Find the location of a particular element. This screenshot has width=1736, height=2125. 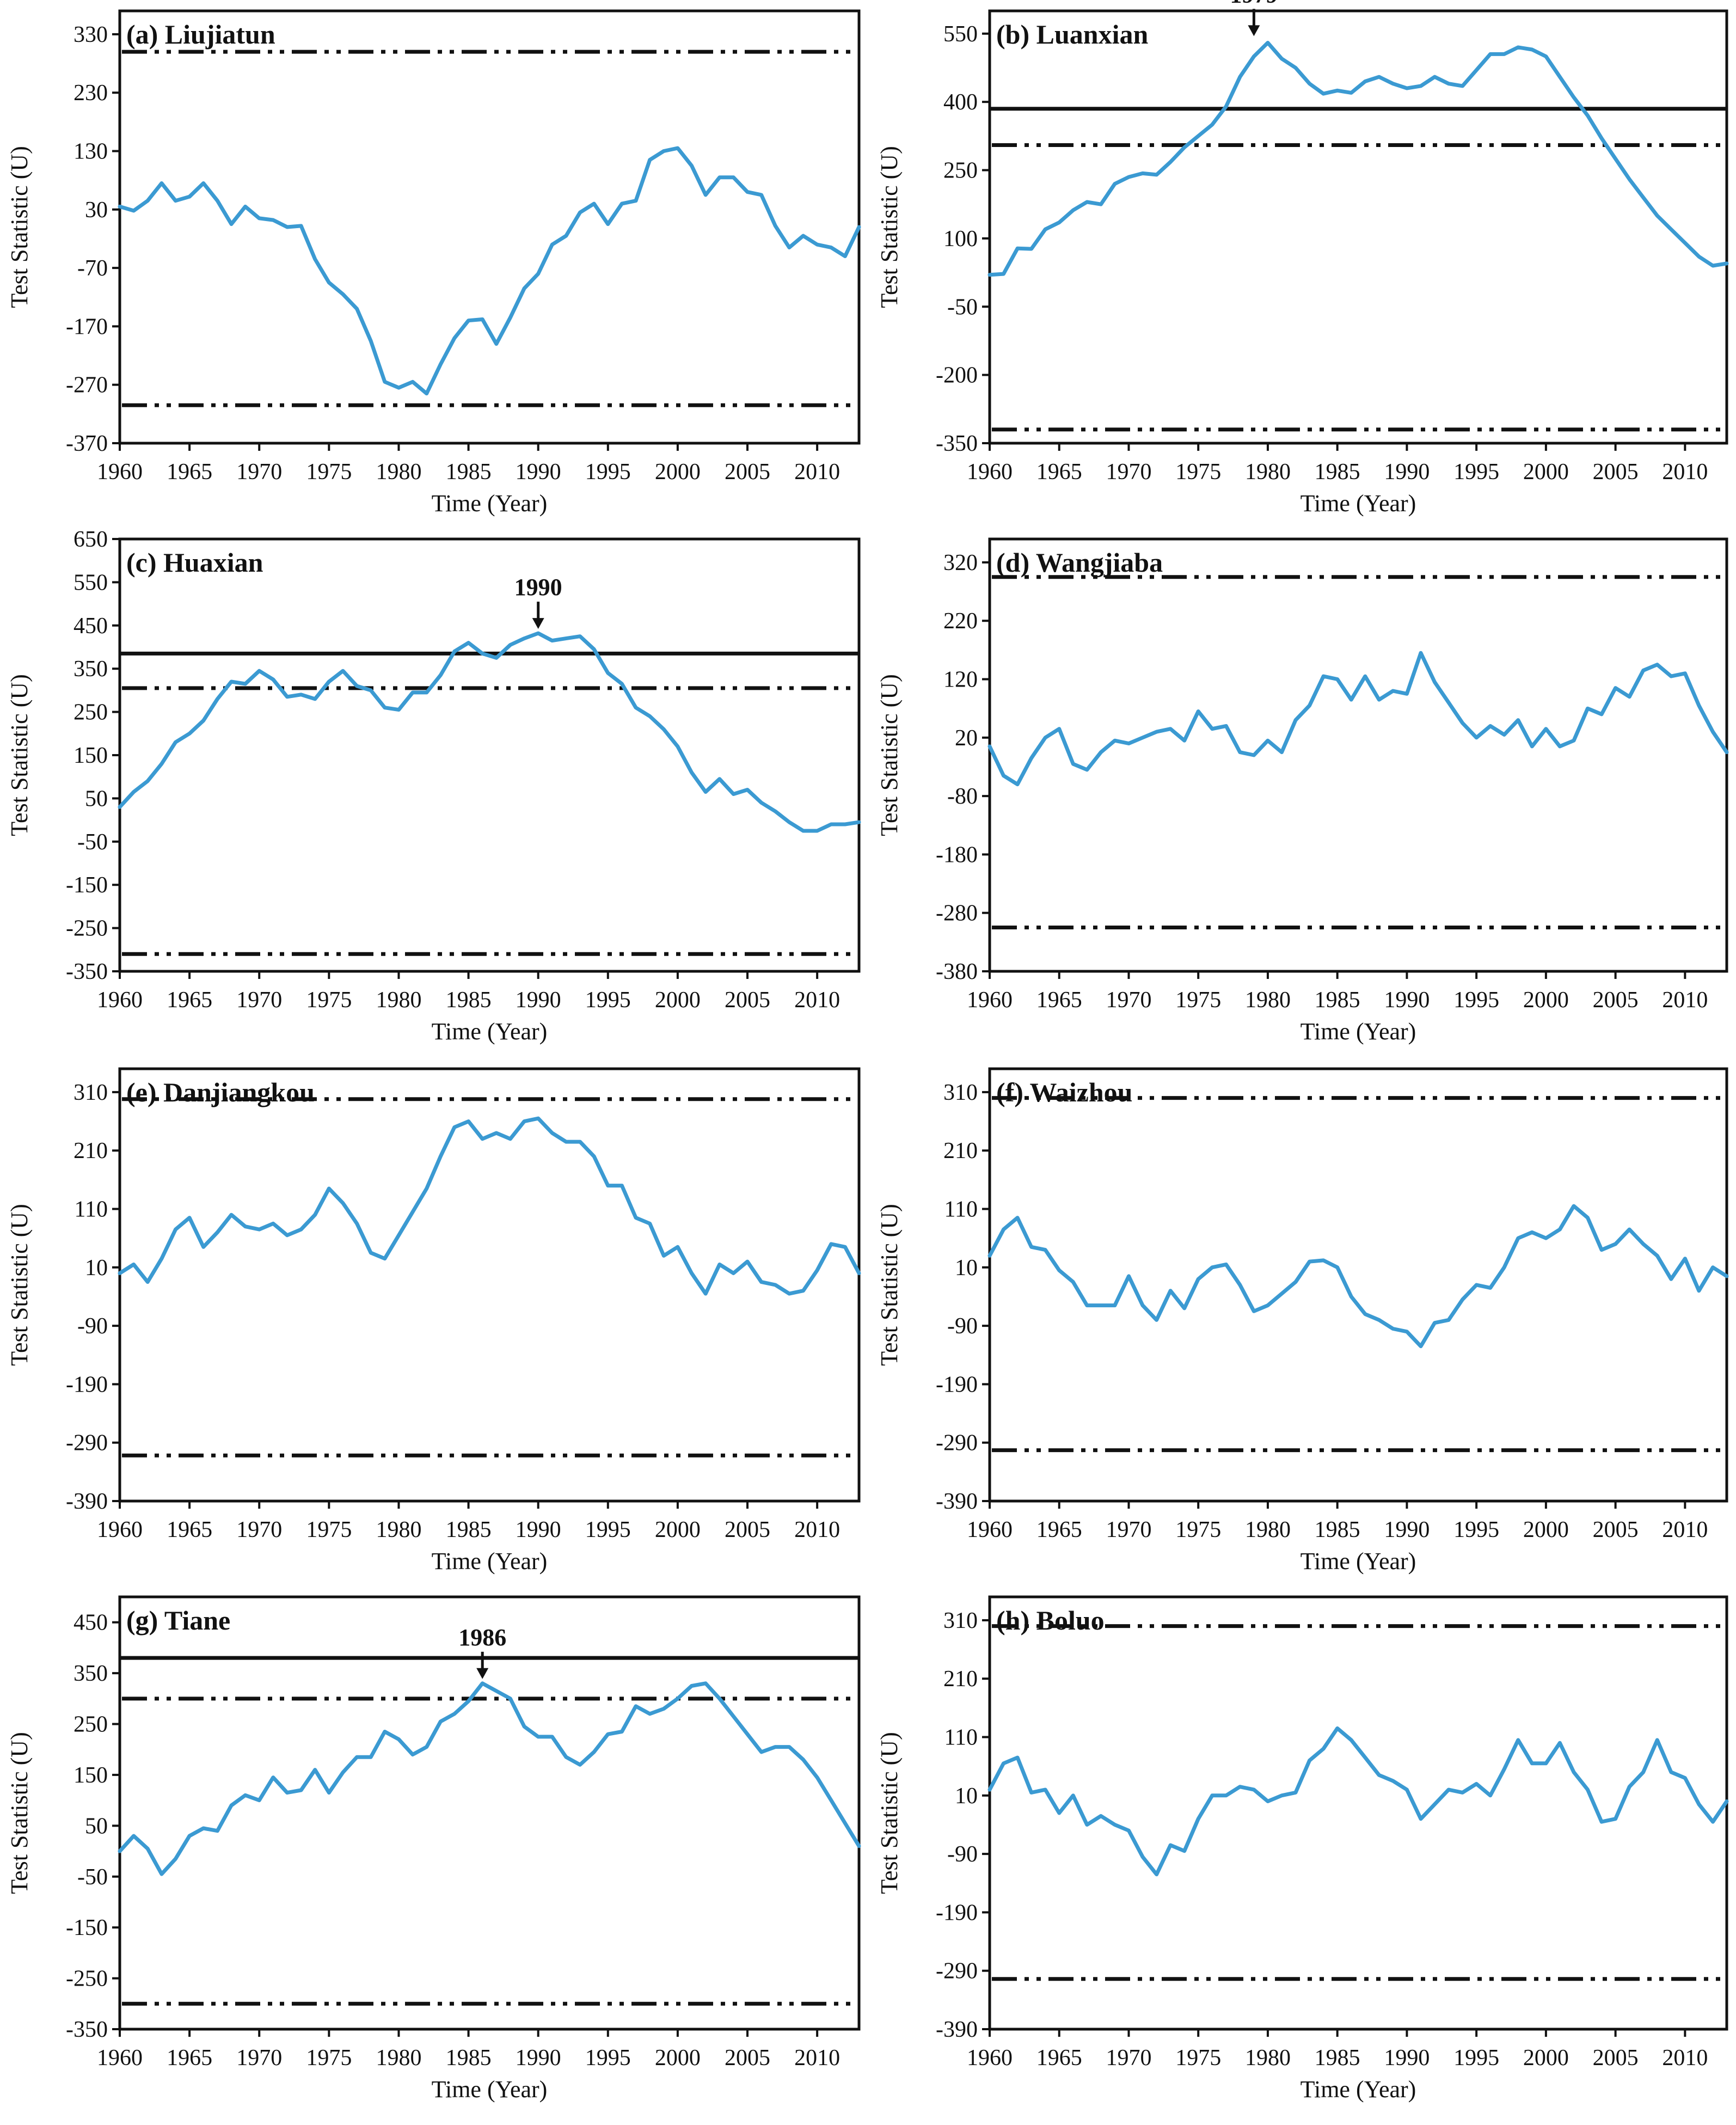

y-tick-label: 250 is located at coordinates (960, 170).